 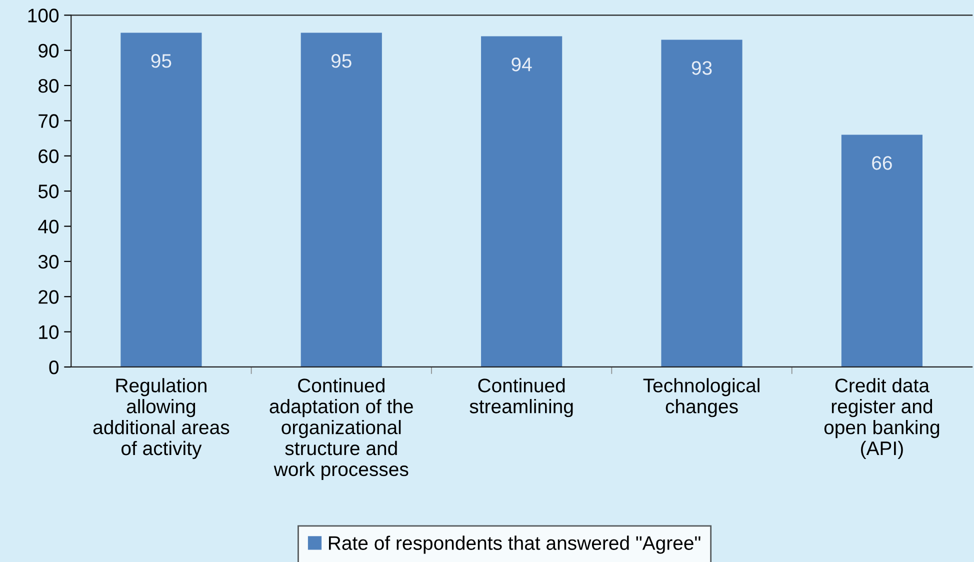 What do you see at coordinates (882, 419) in the screenshot?
I see `x-tick-label: Credit data register and open banking (API)` at bounding box center [882, 419].